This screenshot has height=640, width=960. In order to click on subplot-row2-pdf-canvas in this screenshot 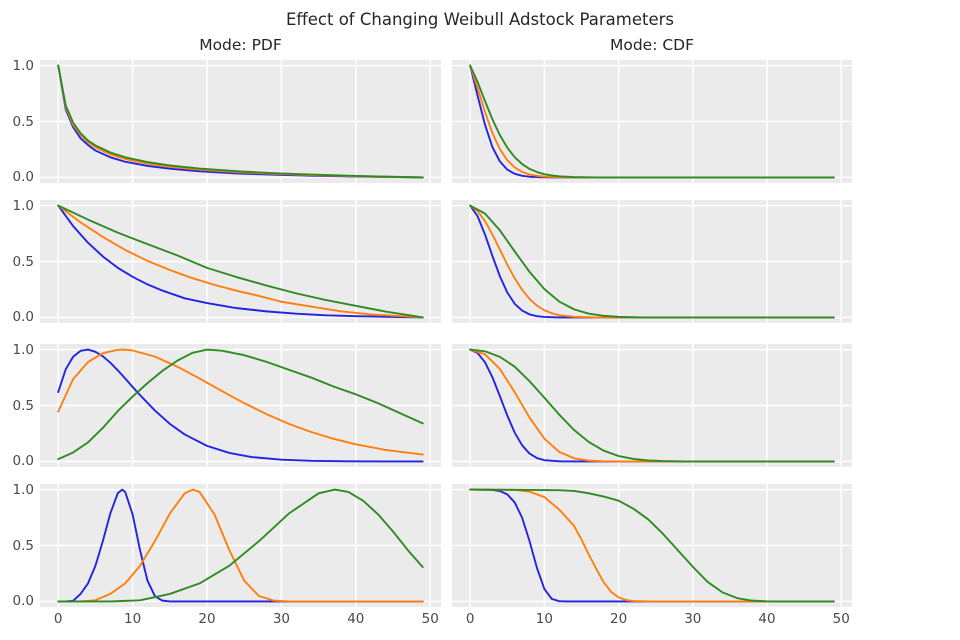, I will do `click(240, 261)`.